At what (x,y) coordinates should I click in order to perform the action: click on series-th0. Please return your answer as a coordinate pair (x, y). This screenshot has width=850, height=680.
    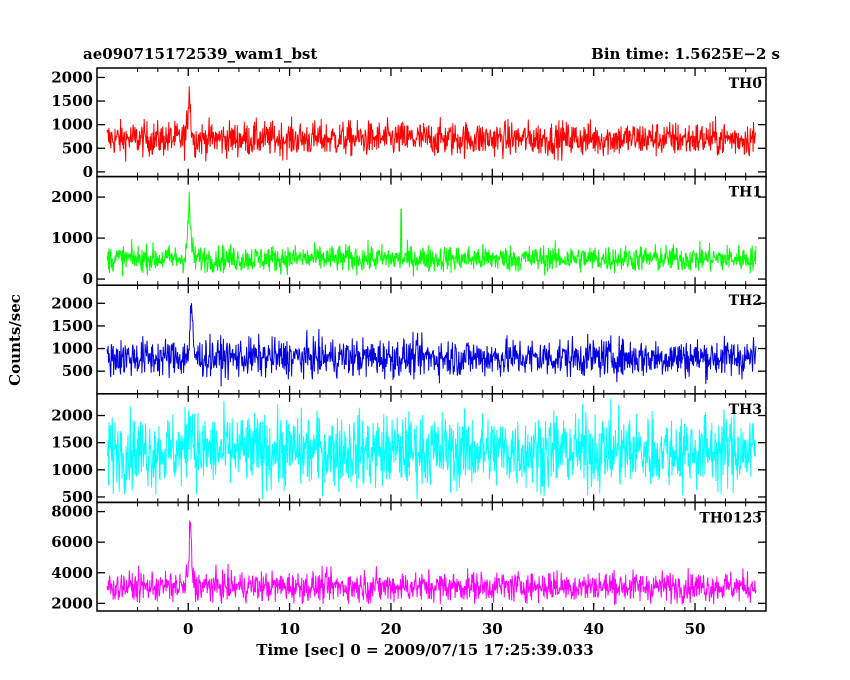
    Looking at the image, I should click on (431, 124).